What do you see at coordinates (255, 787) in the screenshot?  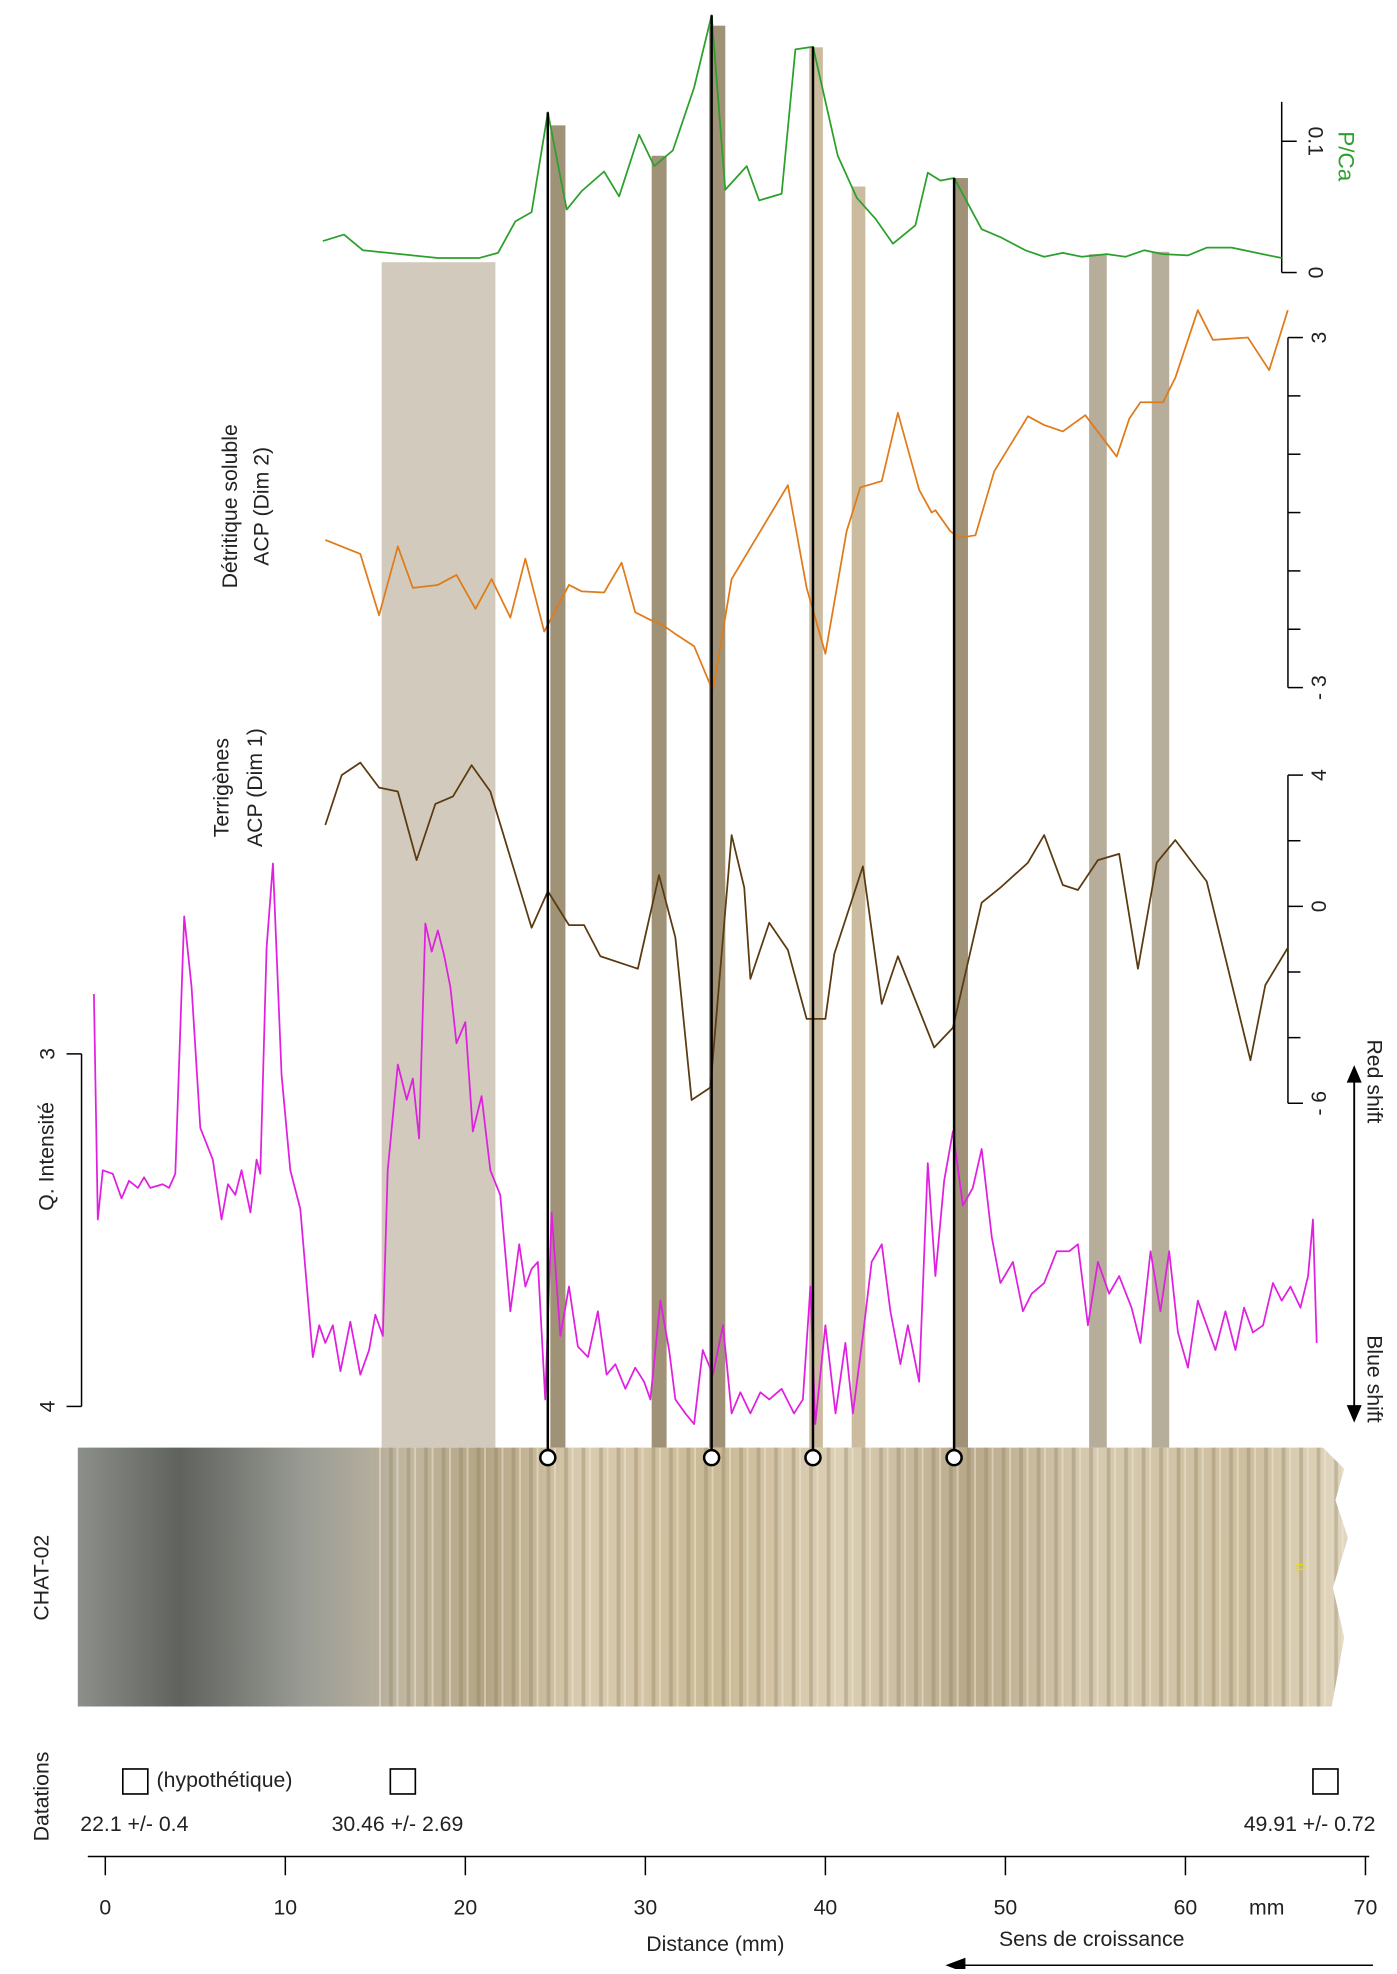 I see `y-axis-label: ACP (Dim 1)` at bounding box center [255, 787].